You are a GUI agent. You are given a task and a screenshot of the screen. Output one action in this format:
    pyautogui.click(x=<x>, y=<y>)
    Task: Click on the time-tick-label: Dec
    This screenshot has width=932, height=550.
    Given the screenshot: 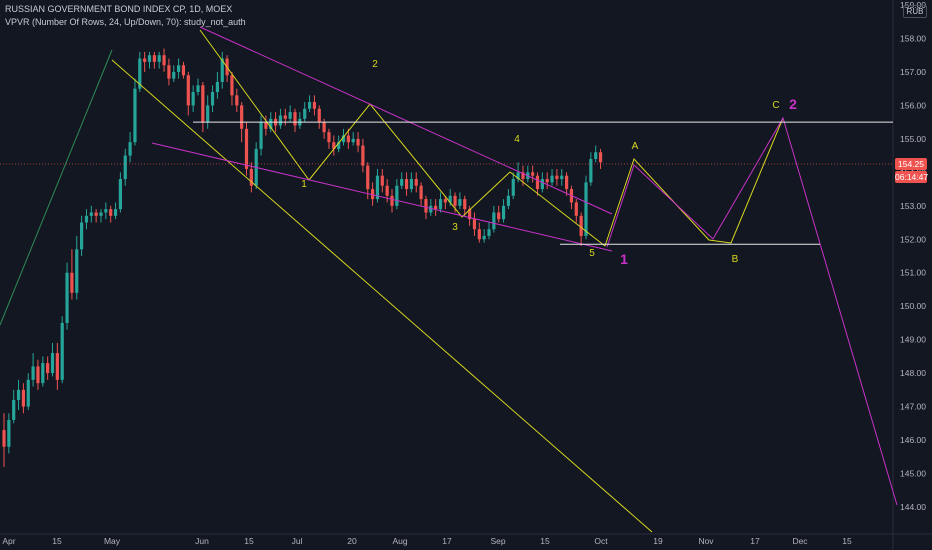 What is the action you would take?
    pyautogui.click(x=800, y=541)
    